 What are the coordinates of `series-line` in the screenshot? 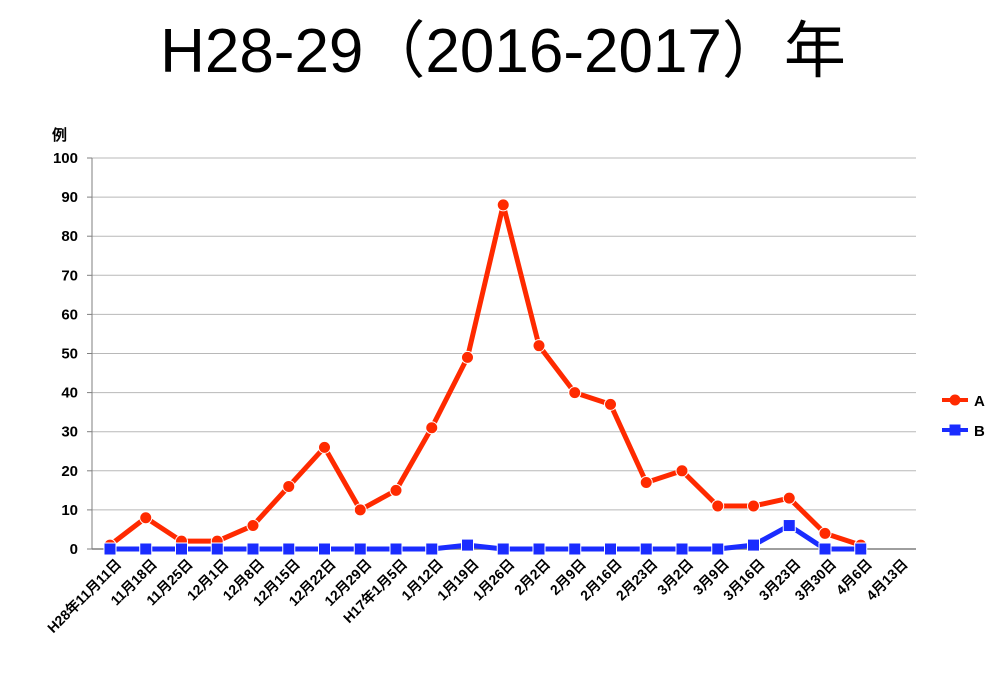 It's located at (485, 537).